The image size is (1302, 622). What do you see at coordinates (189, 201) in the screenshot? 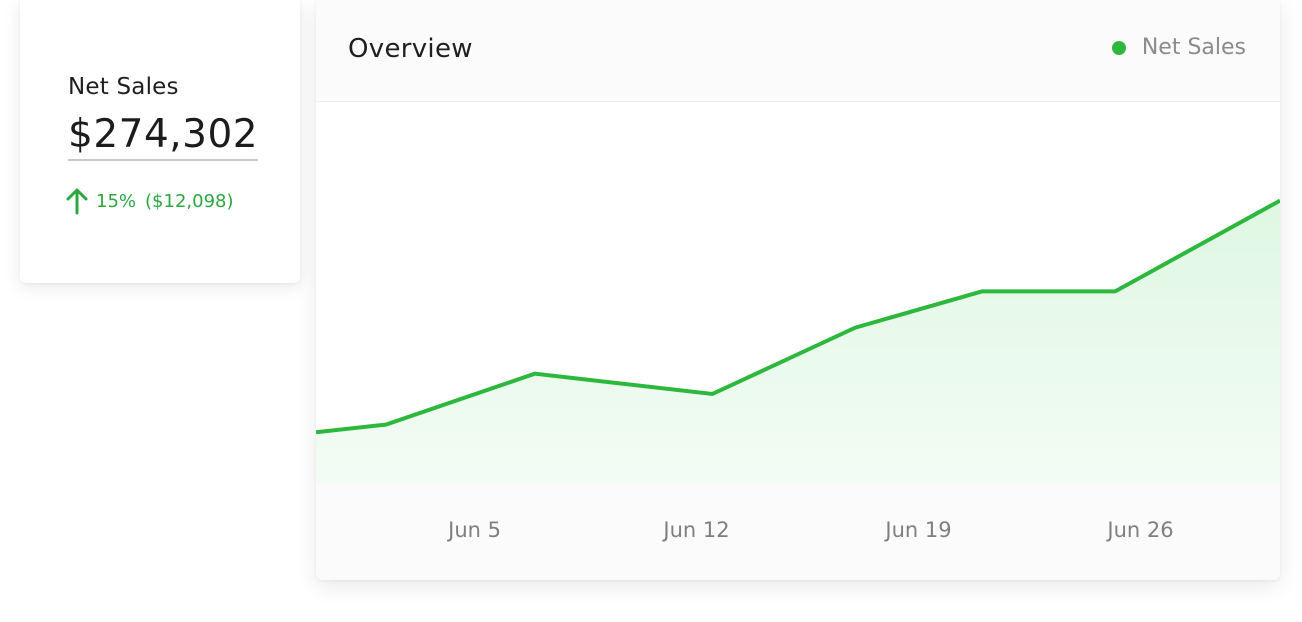
I see `kpi-delta-amount: ($12,098)` at bounding box center [189, 201].